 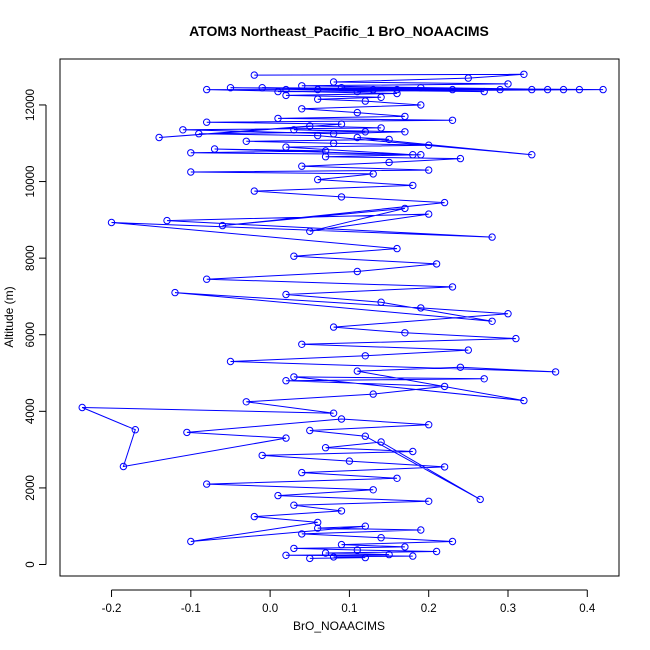 I want to click on y-tick-label: 0, so click(x=31, y=564).